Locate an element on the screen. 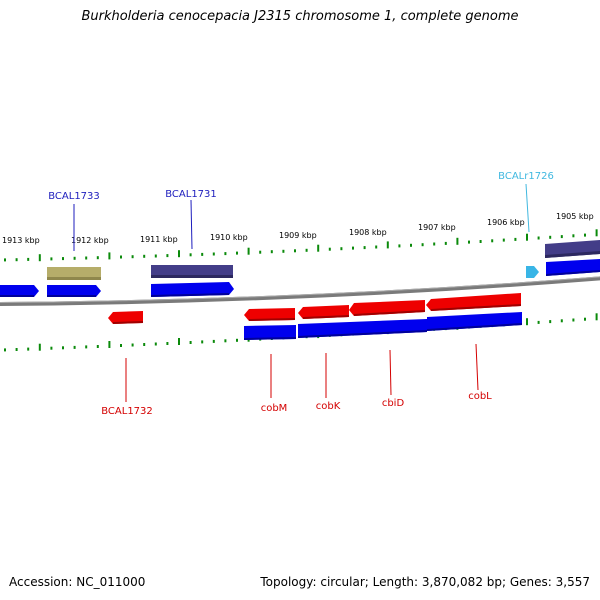 The height and width of the screenshot is (600, 600). cds-reverse-cobK is located at coordinates (323, 312).